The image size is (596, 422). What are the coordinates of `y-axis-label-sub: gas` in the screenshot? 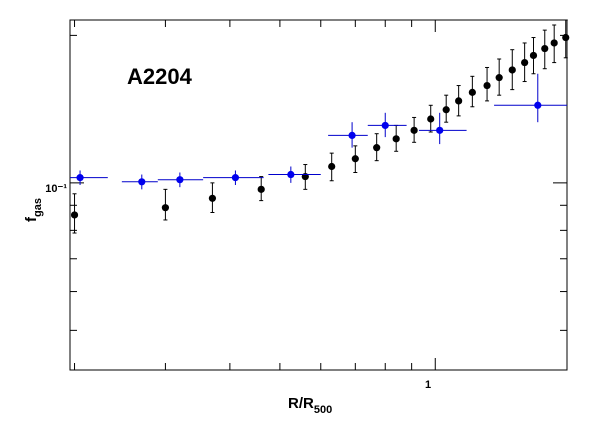 It's located at (38, 207).